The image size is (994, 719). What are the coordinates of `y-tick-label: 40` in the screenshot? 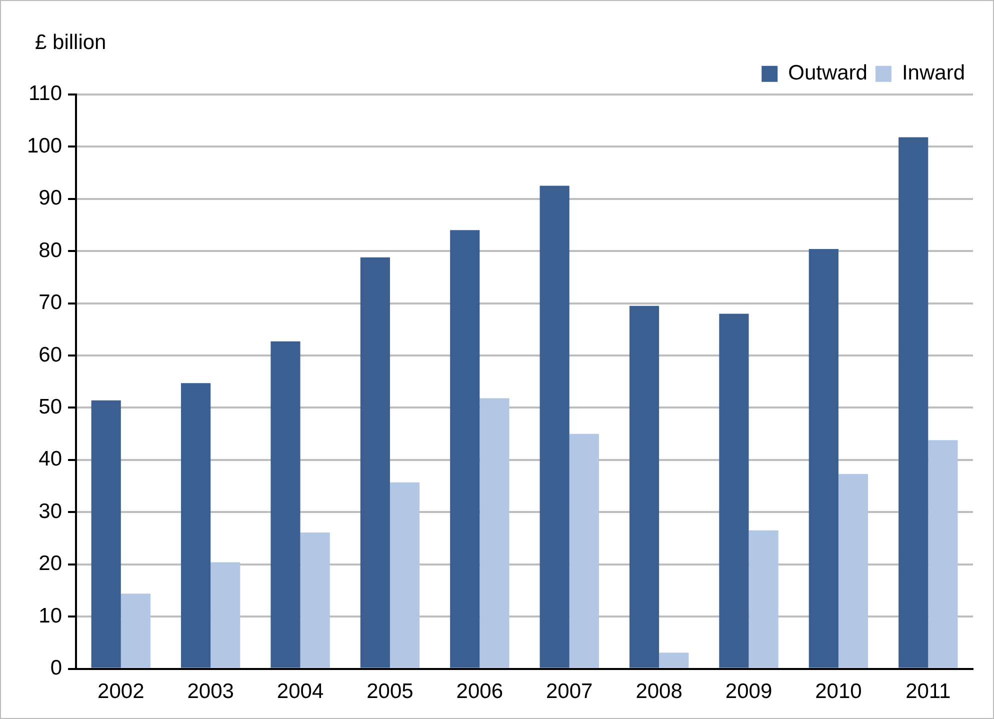 It's located at (50, 459).